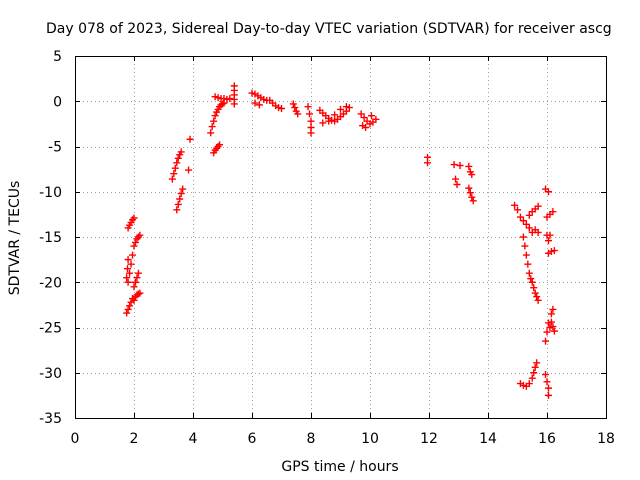 Image resolution: width=640 pixels, height=480 pixels. What do you see at coordinates (75, 439) in the screenshot?
I see `x-tick-label: 0` at bounding box center [75, 439].